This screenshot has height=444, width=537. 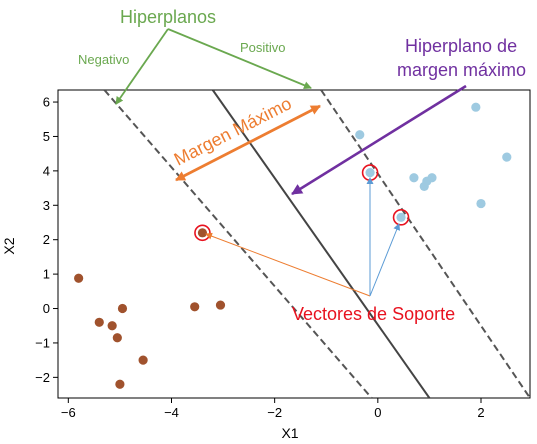 I want to click on y-tick-label: 3, so click(x=46, y=205).